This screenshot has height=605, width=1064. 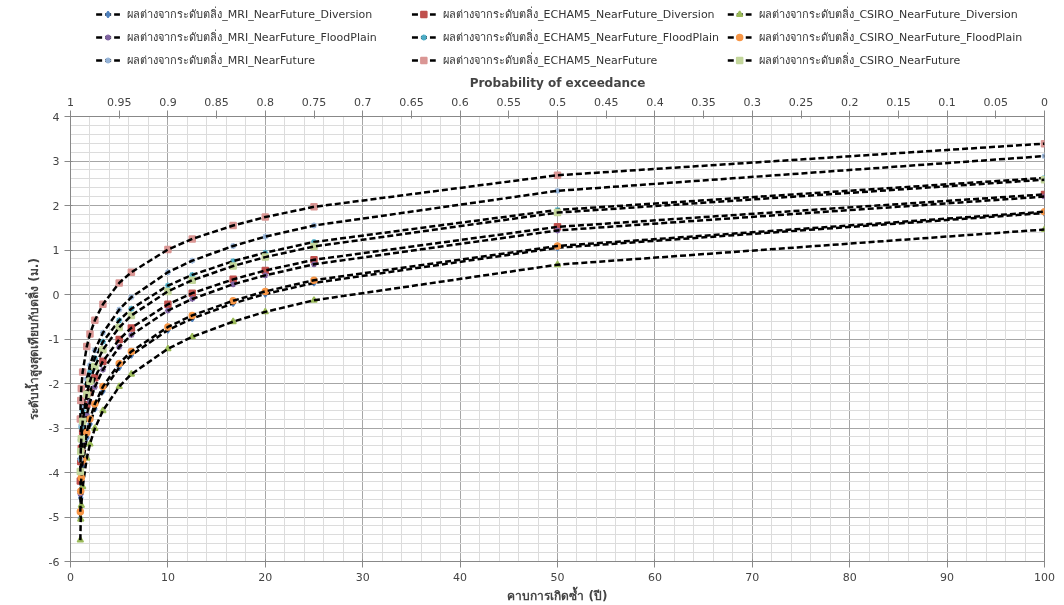 What do you see at coordinates (221, 59) in the screenshot?
I see `legend-label: ผลต่างจากระดับตลิ่ง_MRI_NearFuture` at bounding box center [221, 59].